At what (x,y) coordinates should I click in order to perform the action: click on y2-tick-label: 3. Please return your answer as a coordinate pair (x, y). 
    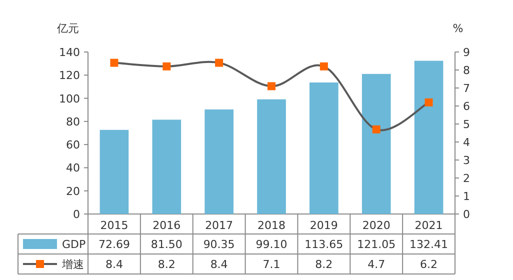
    Looking at the image, I should click on (466, 160).